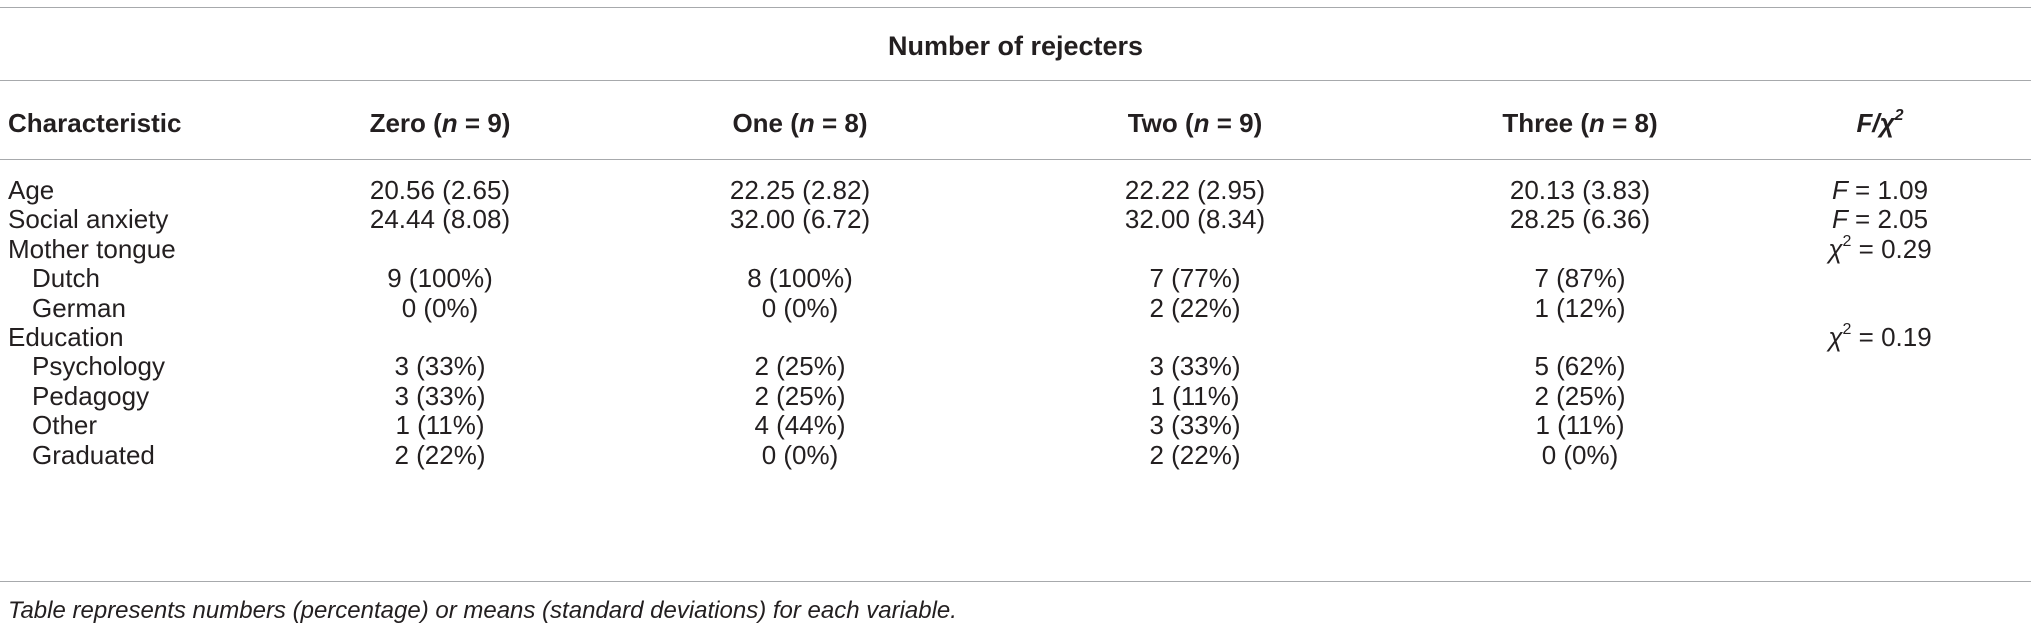 This screenshot has width=2031, height=631. I want to click on header-three: Three (n = 8), so click(1580, 123).